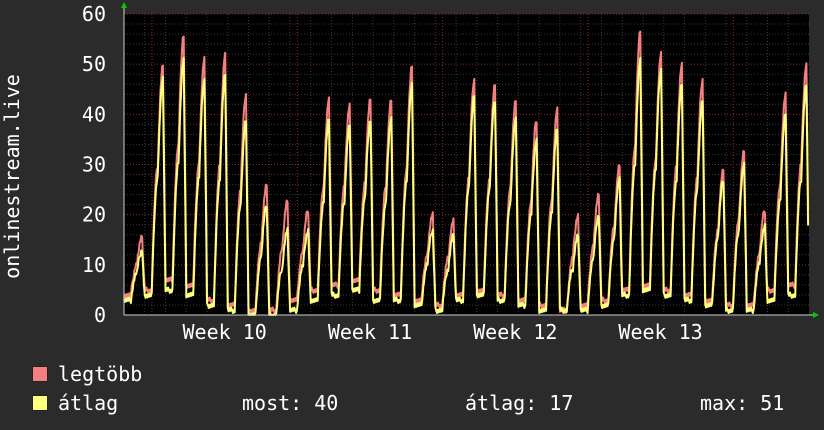 This screenshot has width=824, height=430. I want to click on y-axis-arrow-icon, so click(124, 5).